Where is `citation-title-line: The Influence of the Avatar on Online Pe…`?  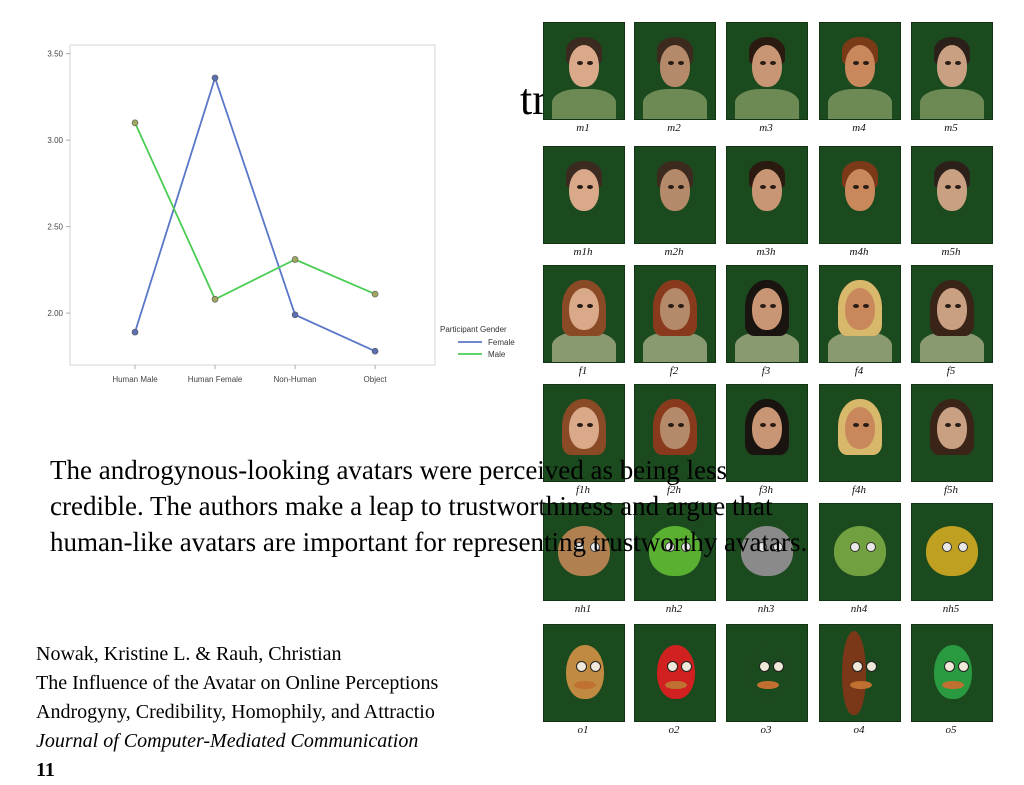
citation-title-line: The Influence of the Avatar on Online Pe… is located at coordinates (237, 683).